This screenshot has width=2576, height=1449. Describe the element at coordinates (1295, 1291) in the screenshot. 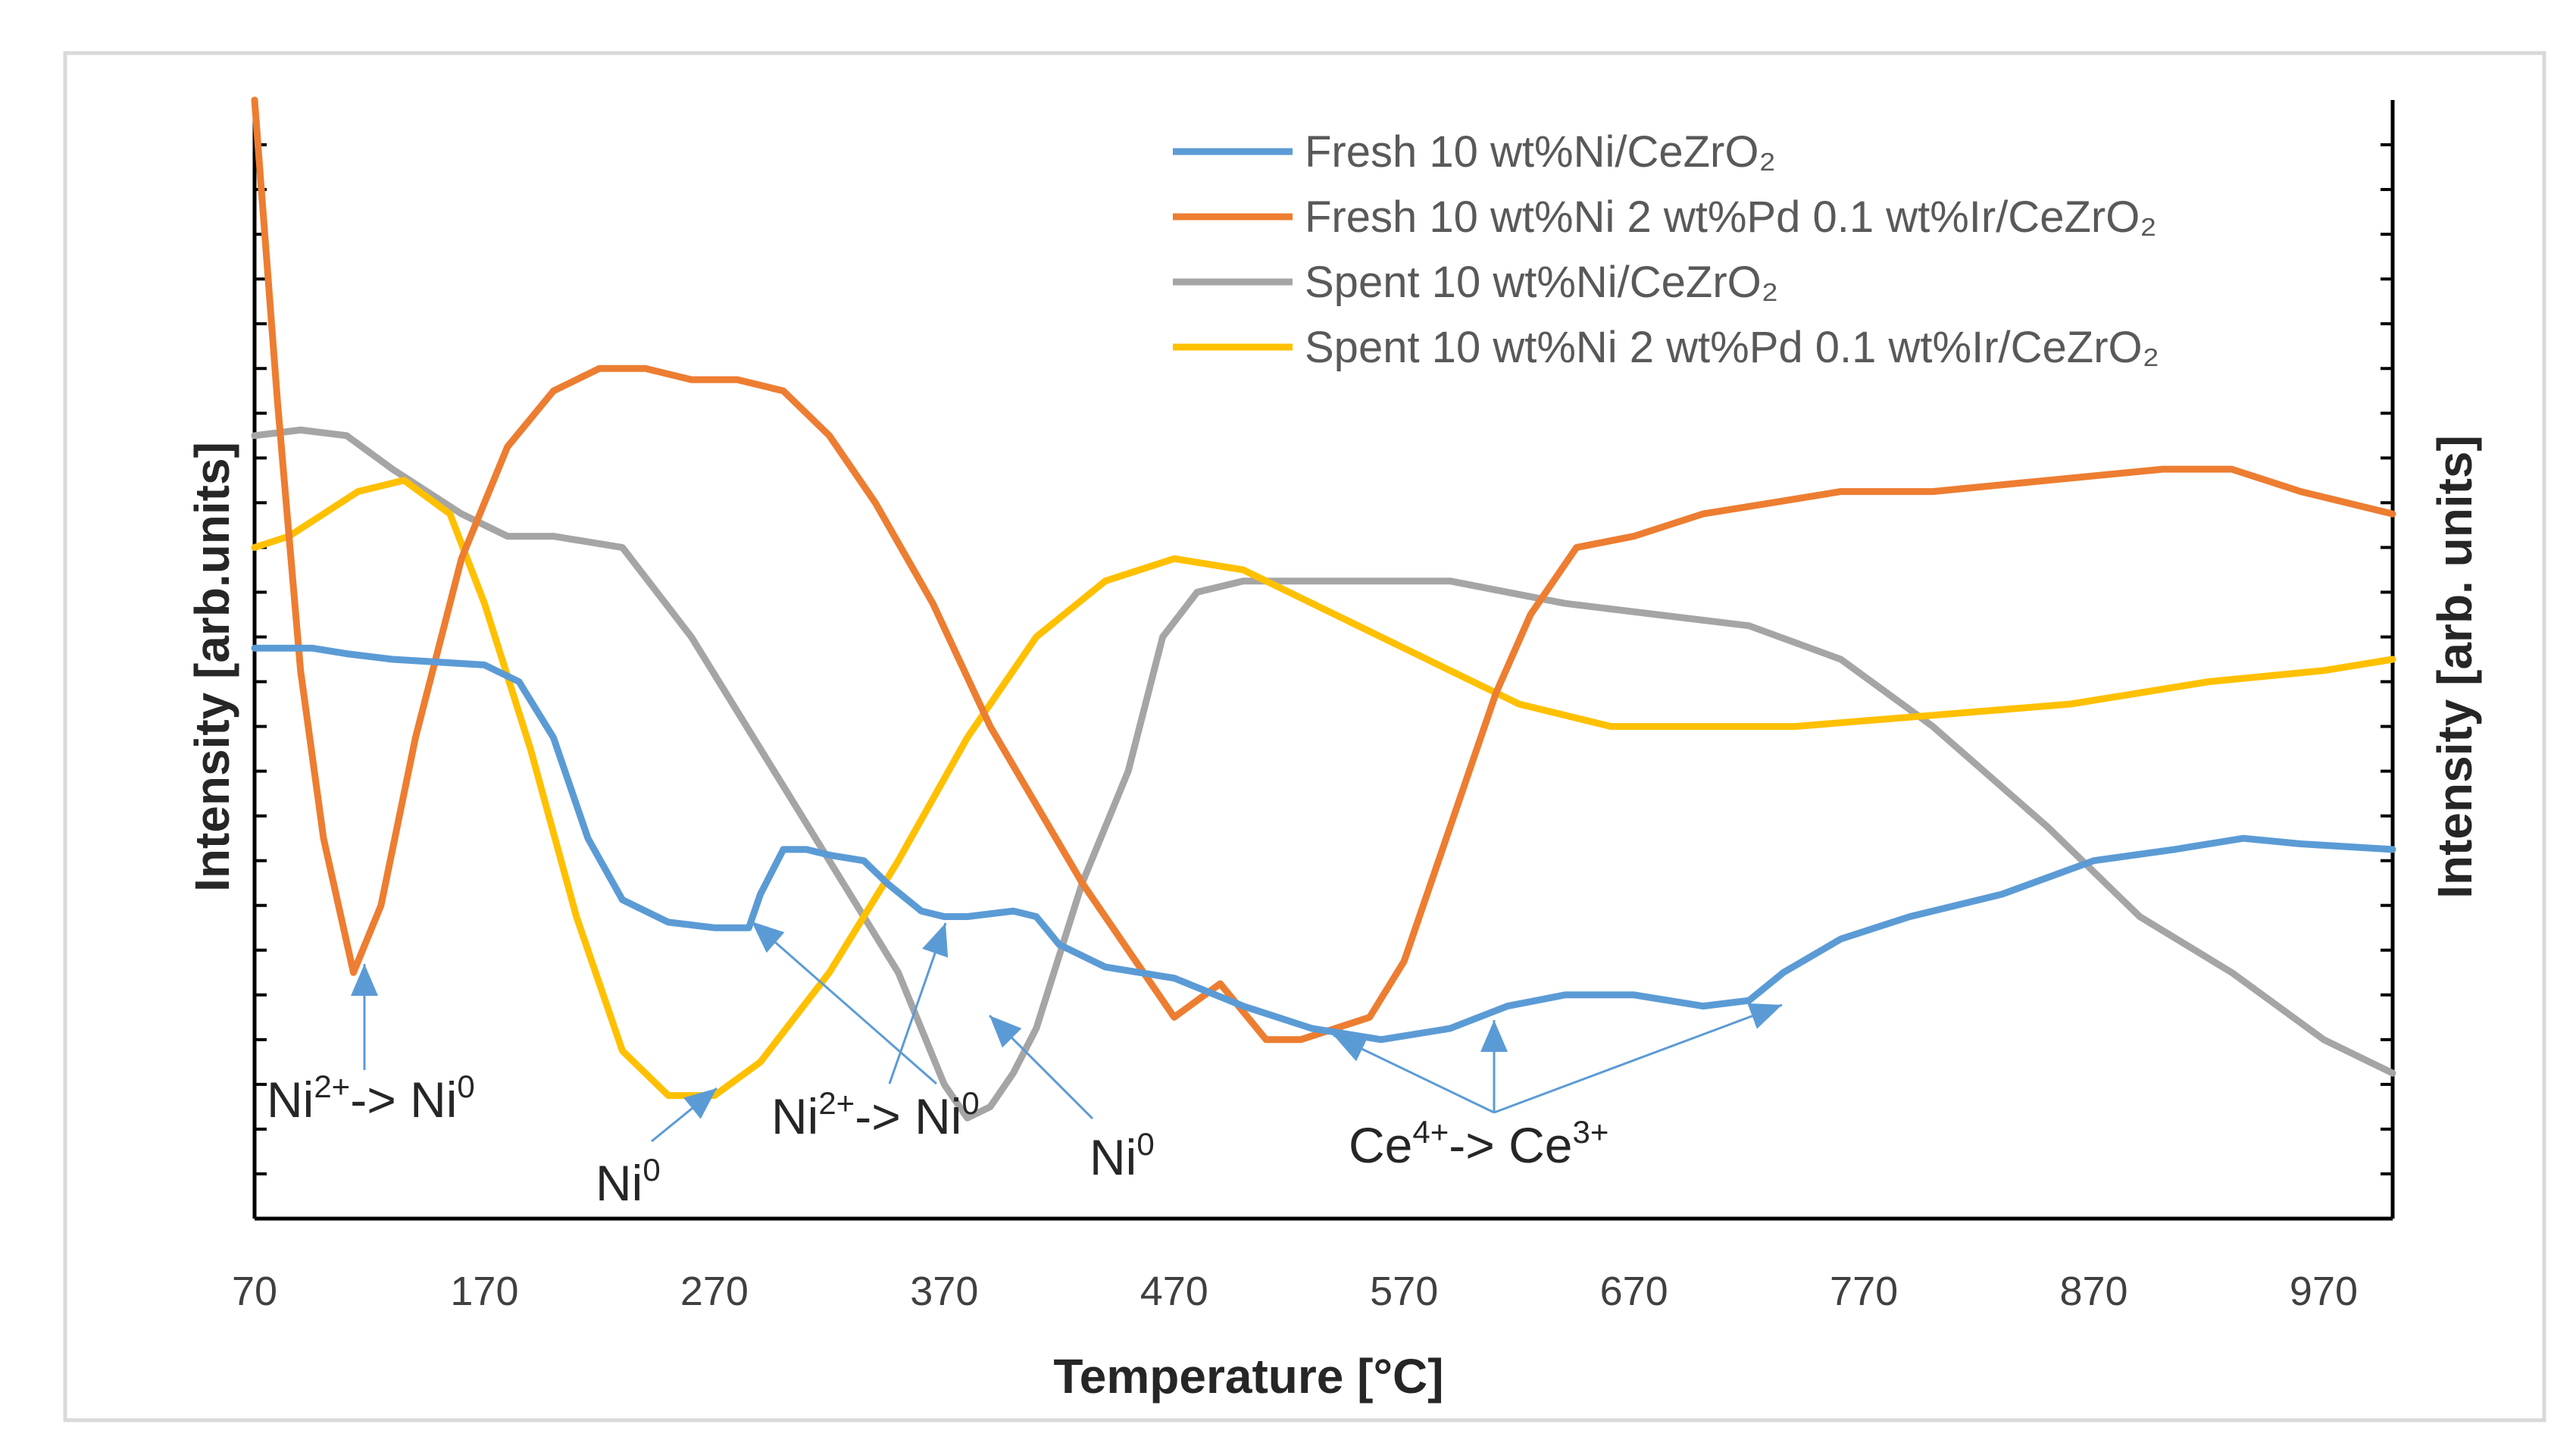

I see `x-tick-labels: 70 170 270 370 470 570 670 770 870 970` at that location.